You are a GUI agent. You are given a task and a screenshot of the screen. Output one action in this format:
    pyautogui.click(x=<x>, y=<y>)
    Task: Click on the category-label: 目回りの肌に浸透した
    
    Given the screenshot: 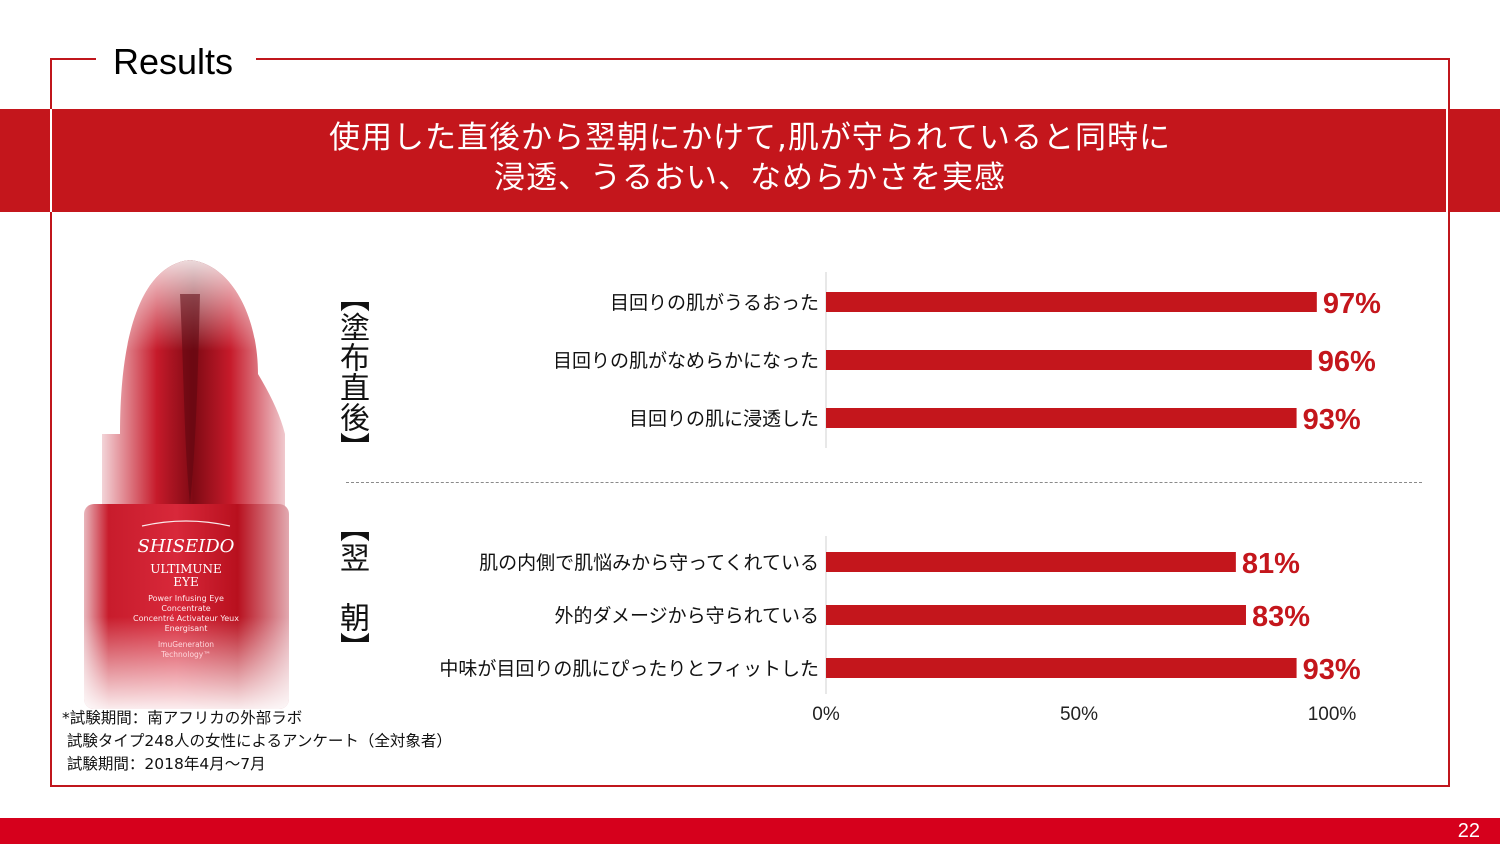 What is the action you would take?
    pyautogui.click(x=724, y=419)
    